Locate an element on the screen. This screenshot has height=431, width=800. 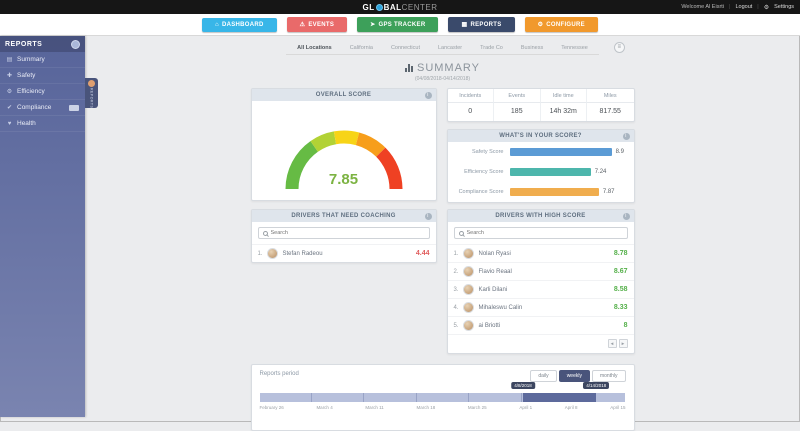
reports-flyout-tab: REPORTS is located at coordinates (91, 93).